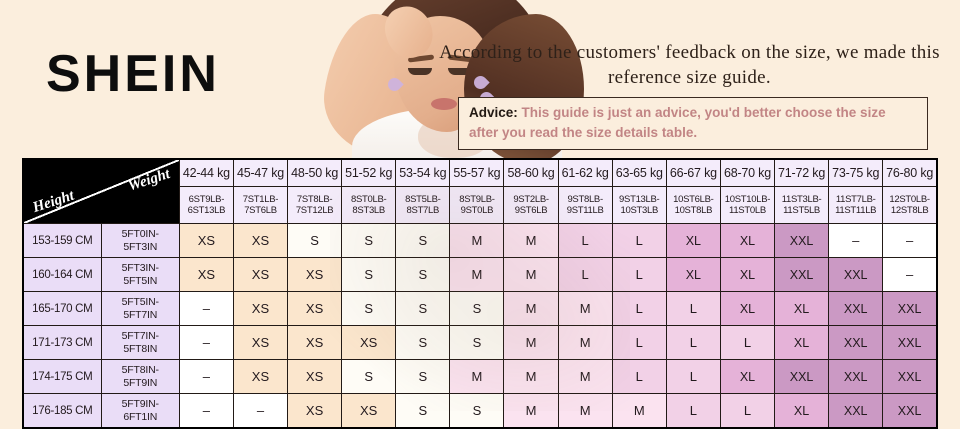 The width and height of the screenshot is (960, 429). What do you see at coordinates (802, 172) in the screenshot?
I see `weight-header-kg: 71-72 kg` at bounding box center [802, 172].